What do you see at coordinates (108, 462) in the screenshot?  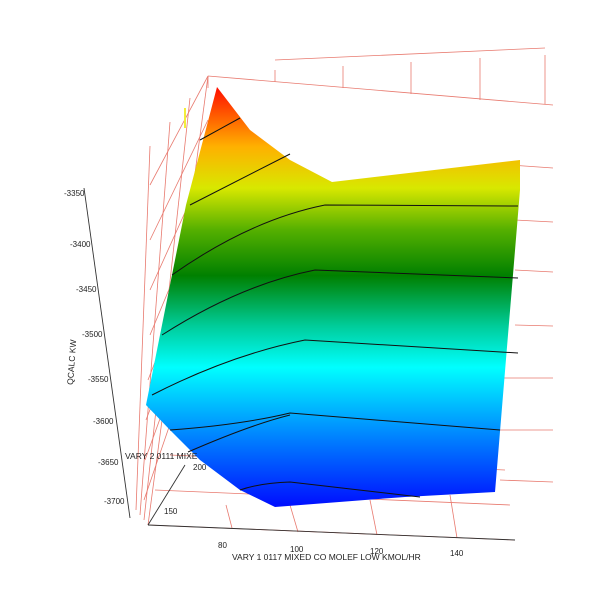 I see `z-tick-label: -3650` at bounding box center [108, 462].